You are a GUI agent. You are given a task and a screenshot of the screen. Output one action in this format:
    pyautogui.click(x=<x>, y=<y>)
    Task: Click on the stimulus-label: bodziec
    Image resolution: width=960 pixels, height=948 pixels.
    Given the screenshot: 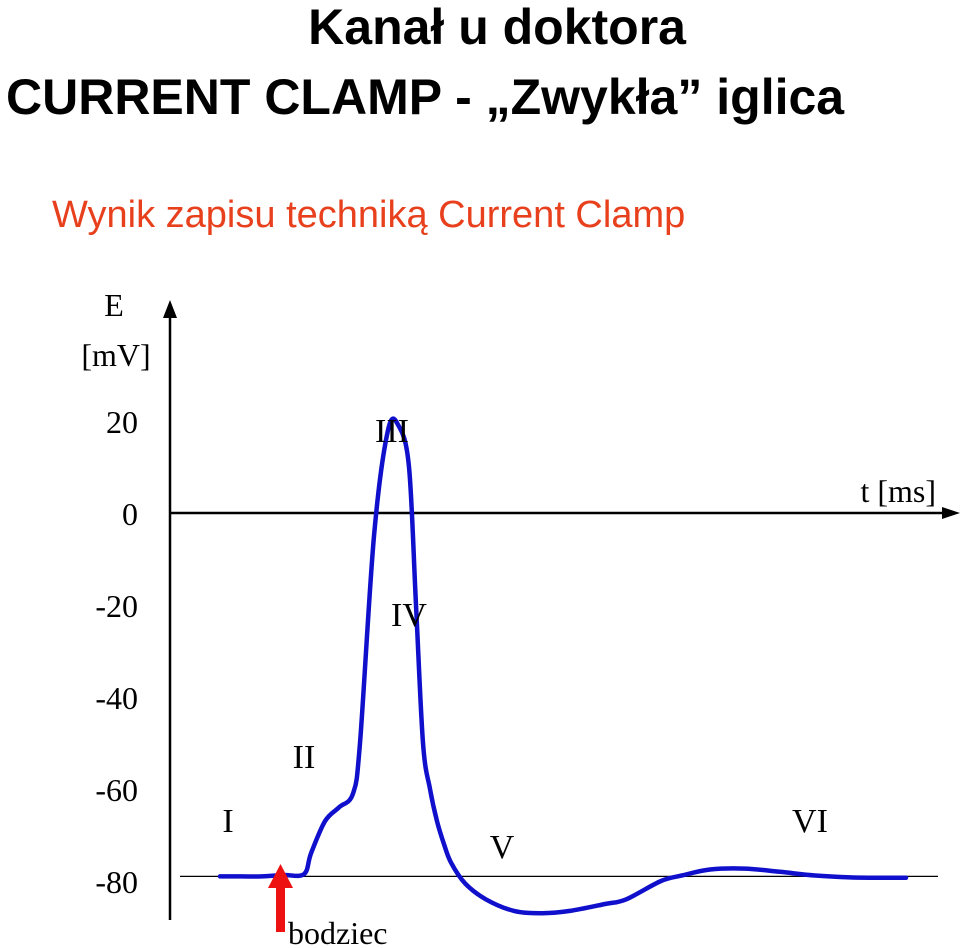 What is the action you would take?
    pyautogui.click(x=338, y=931)
    